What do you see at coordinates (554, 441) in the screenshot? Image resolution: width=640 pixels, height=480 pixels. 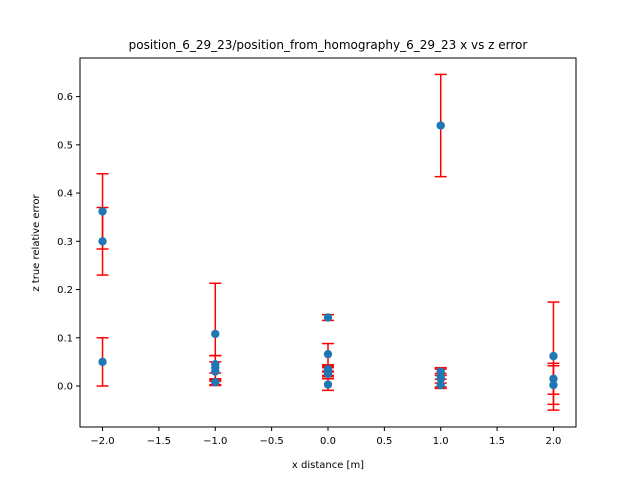 I see `x-tick-label: 2.0` at bounding box center [554, 441].